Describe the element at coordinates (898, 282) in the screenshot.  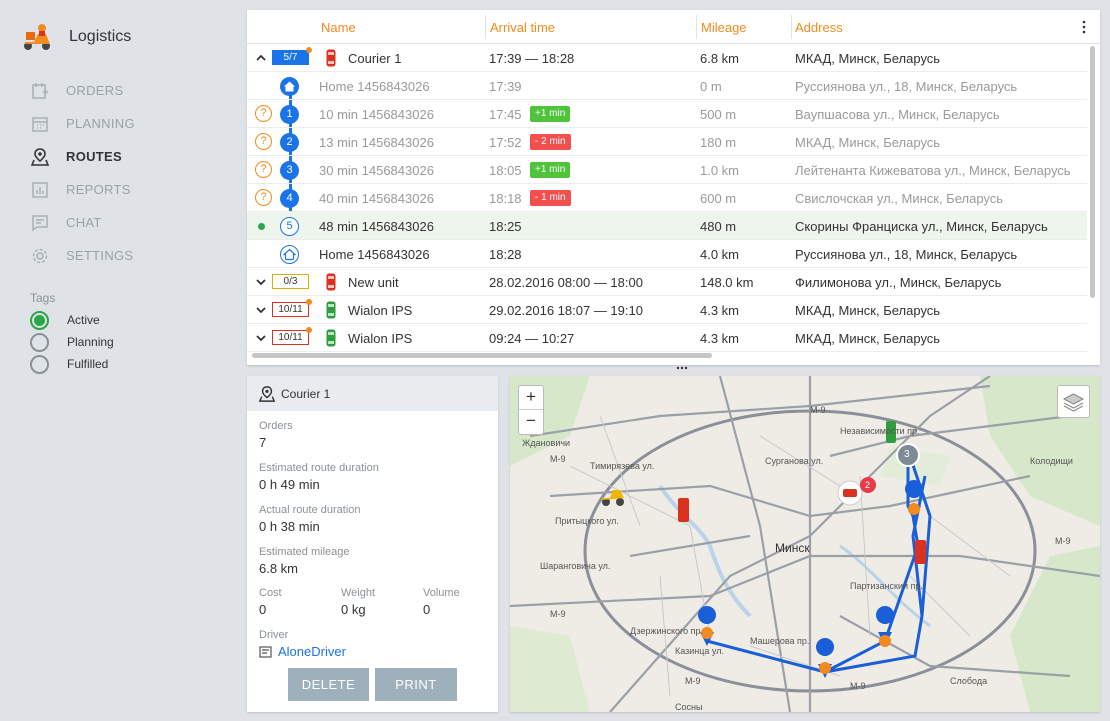
I see `address: Филимонова ул., Минск, Беларусь` at that location.